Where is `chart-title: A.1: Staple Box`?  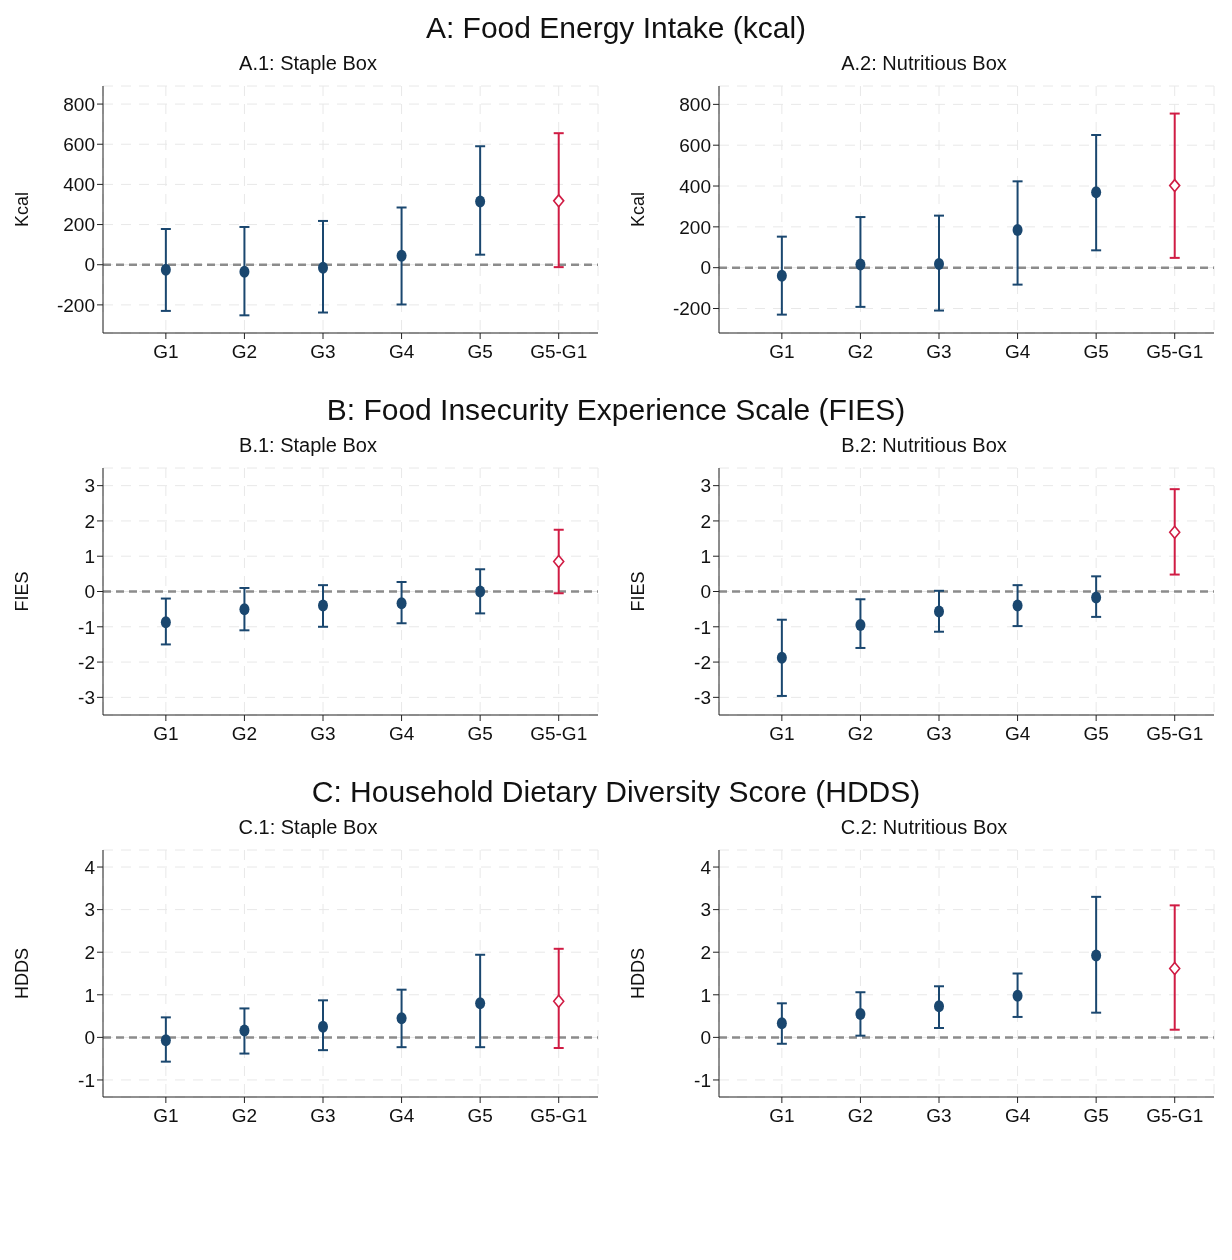
chart-title: A.1: Staple Box is located at coordinates (308, 64).